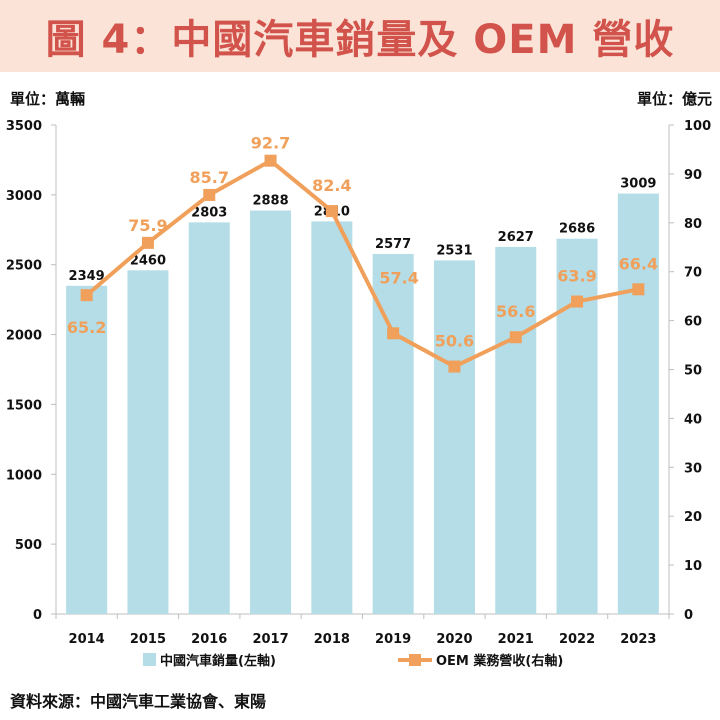 This screenshot has height=720, width=720. What do you see at coordinates (693, 175) in the screenshot?
I see `right-axis-tick-label: 90` at bounding box center [693, 175].